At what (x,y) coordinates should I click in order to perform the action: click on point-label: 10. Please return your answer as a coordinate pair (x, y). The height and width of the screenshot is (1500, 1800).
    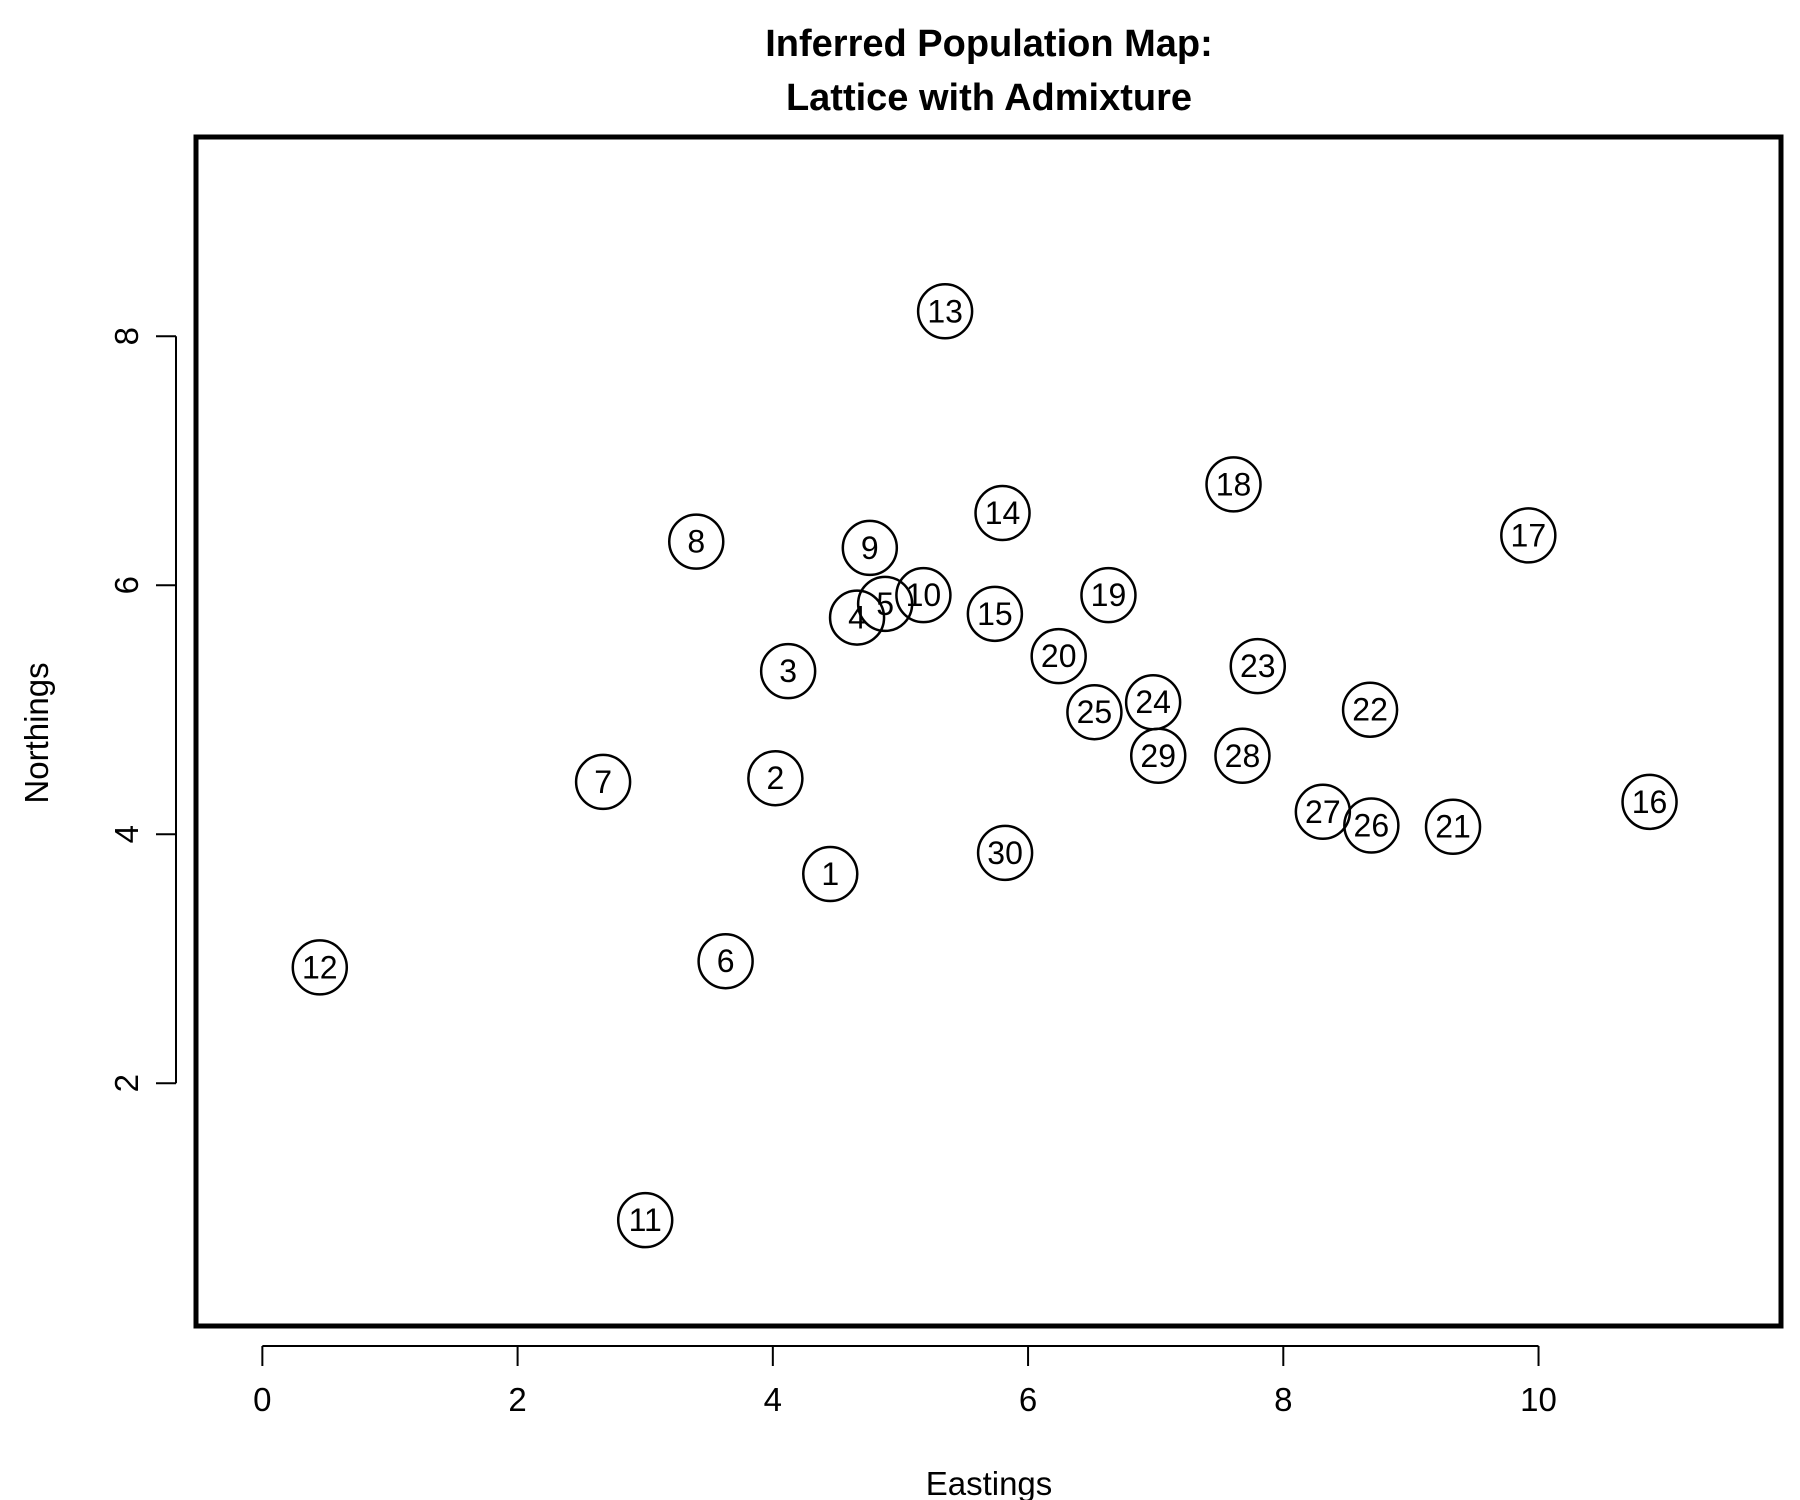
    Looking at the image, I should click on (924, 595).